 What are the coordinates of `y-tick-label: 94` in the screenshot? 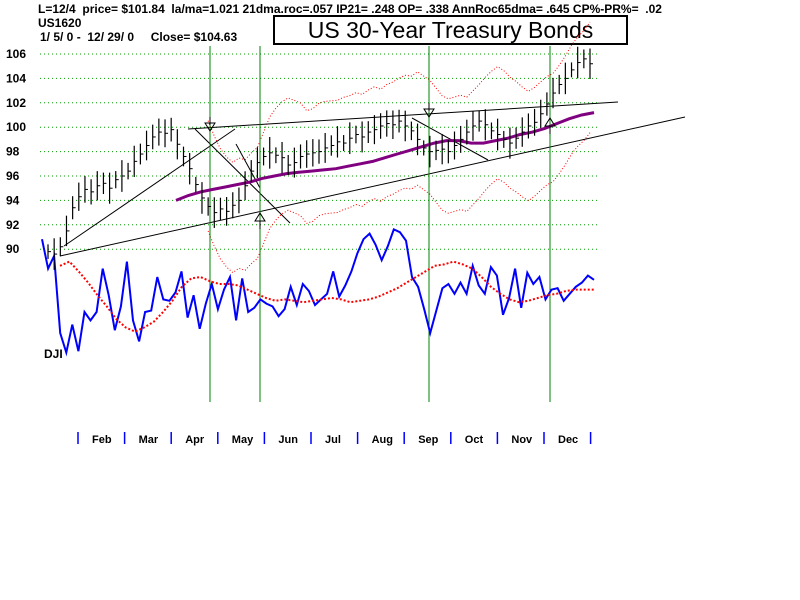 It's located at (13, 200).